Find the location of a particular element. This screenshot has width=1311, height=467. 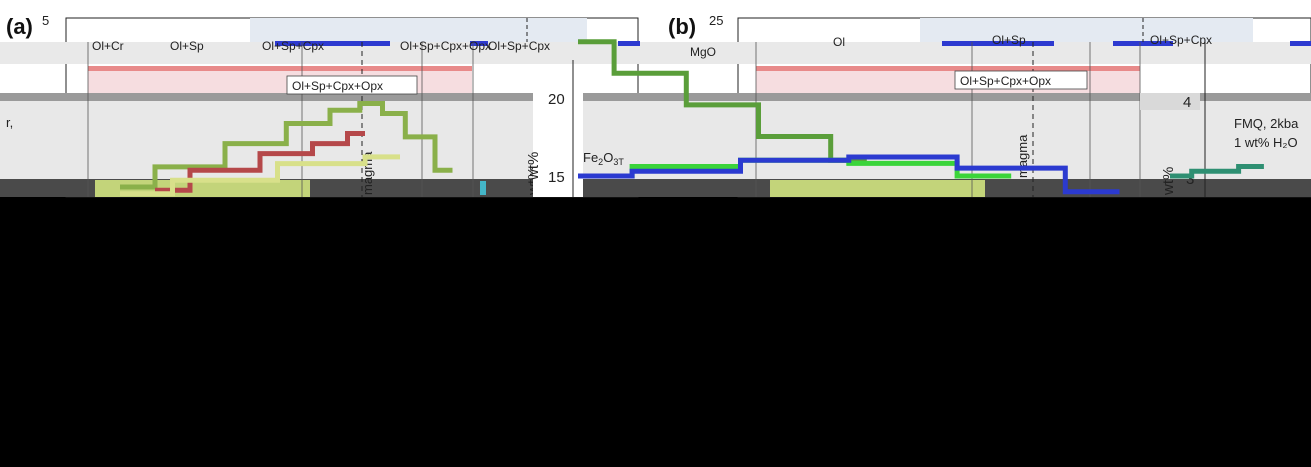

panel-b-red-band is located at coordinates (948, 68).